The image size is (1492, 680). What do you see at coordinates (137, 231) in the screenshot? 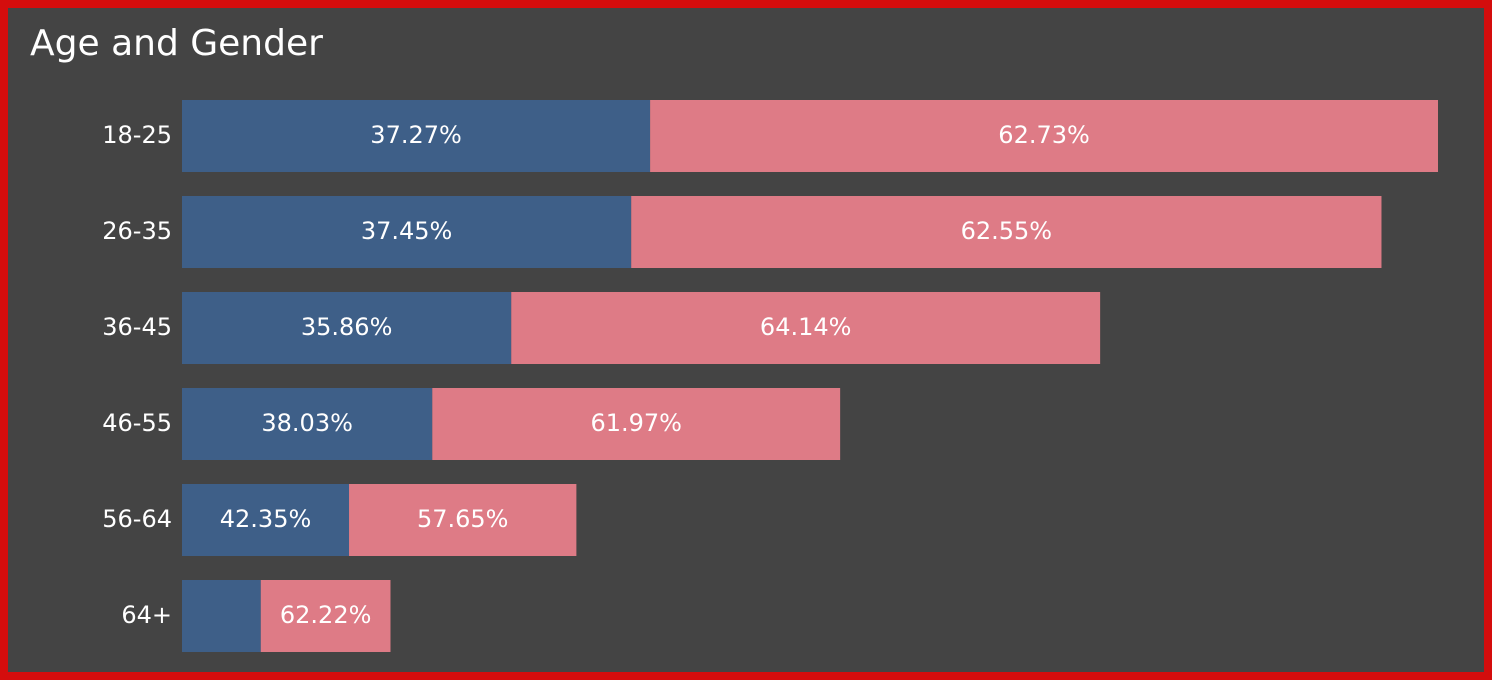
I see `y-tick-label: 26-35` at bounding box center [137, 231].